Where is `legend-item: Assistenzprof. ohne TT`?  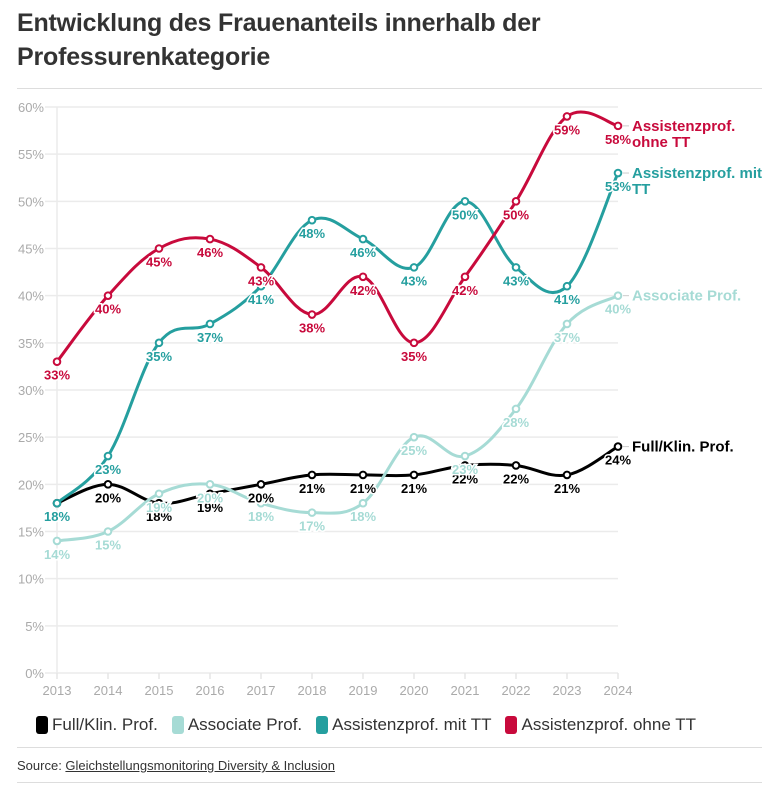 legend-item: Assistenzprof. ohne TT is located at coordinates (600, 725).